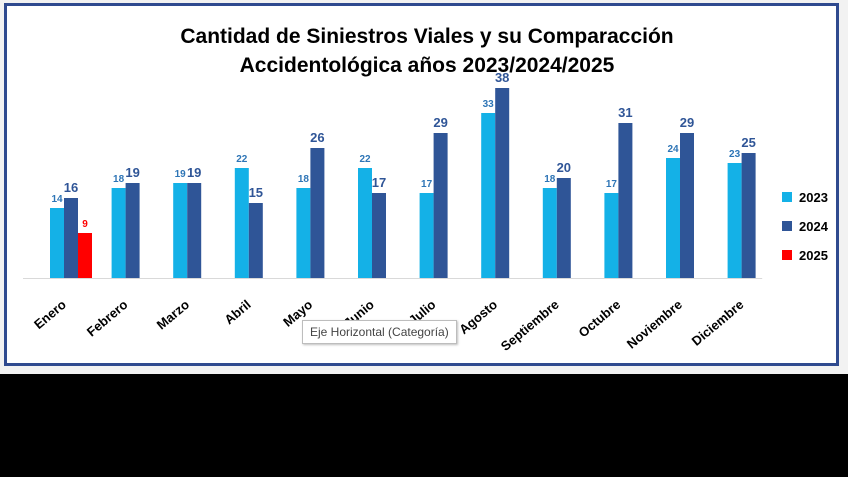 The width and height of the screenshot is (848, 477). I want to click on bar-2023-febrero, so click(118, 233).